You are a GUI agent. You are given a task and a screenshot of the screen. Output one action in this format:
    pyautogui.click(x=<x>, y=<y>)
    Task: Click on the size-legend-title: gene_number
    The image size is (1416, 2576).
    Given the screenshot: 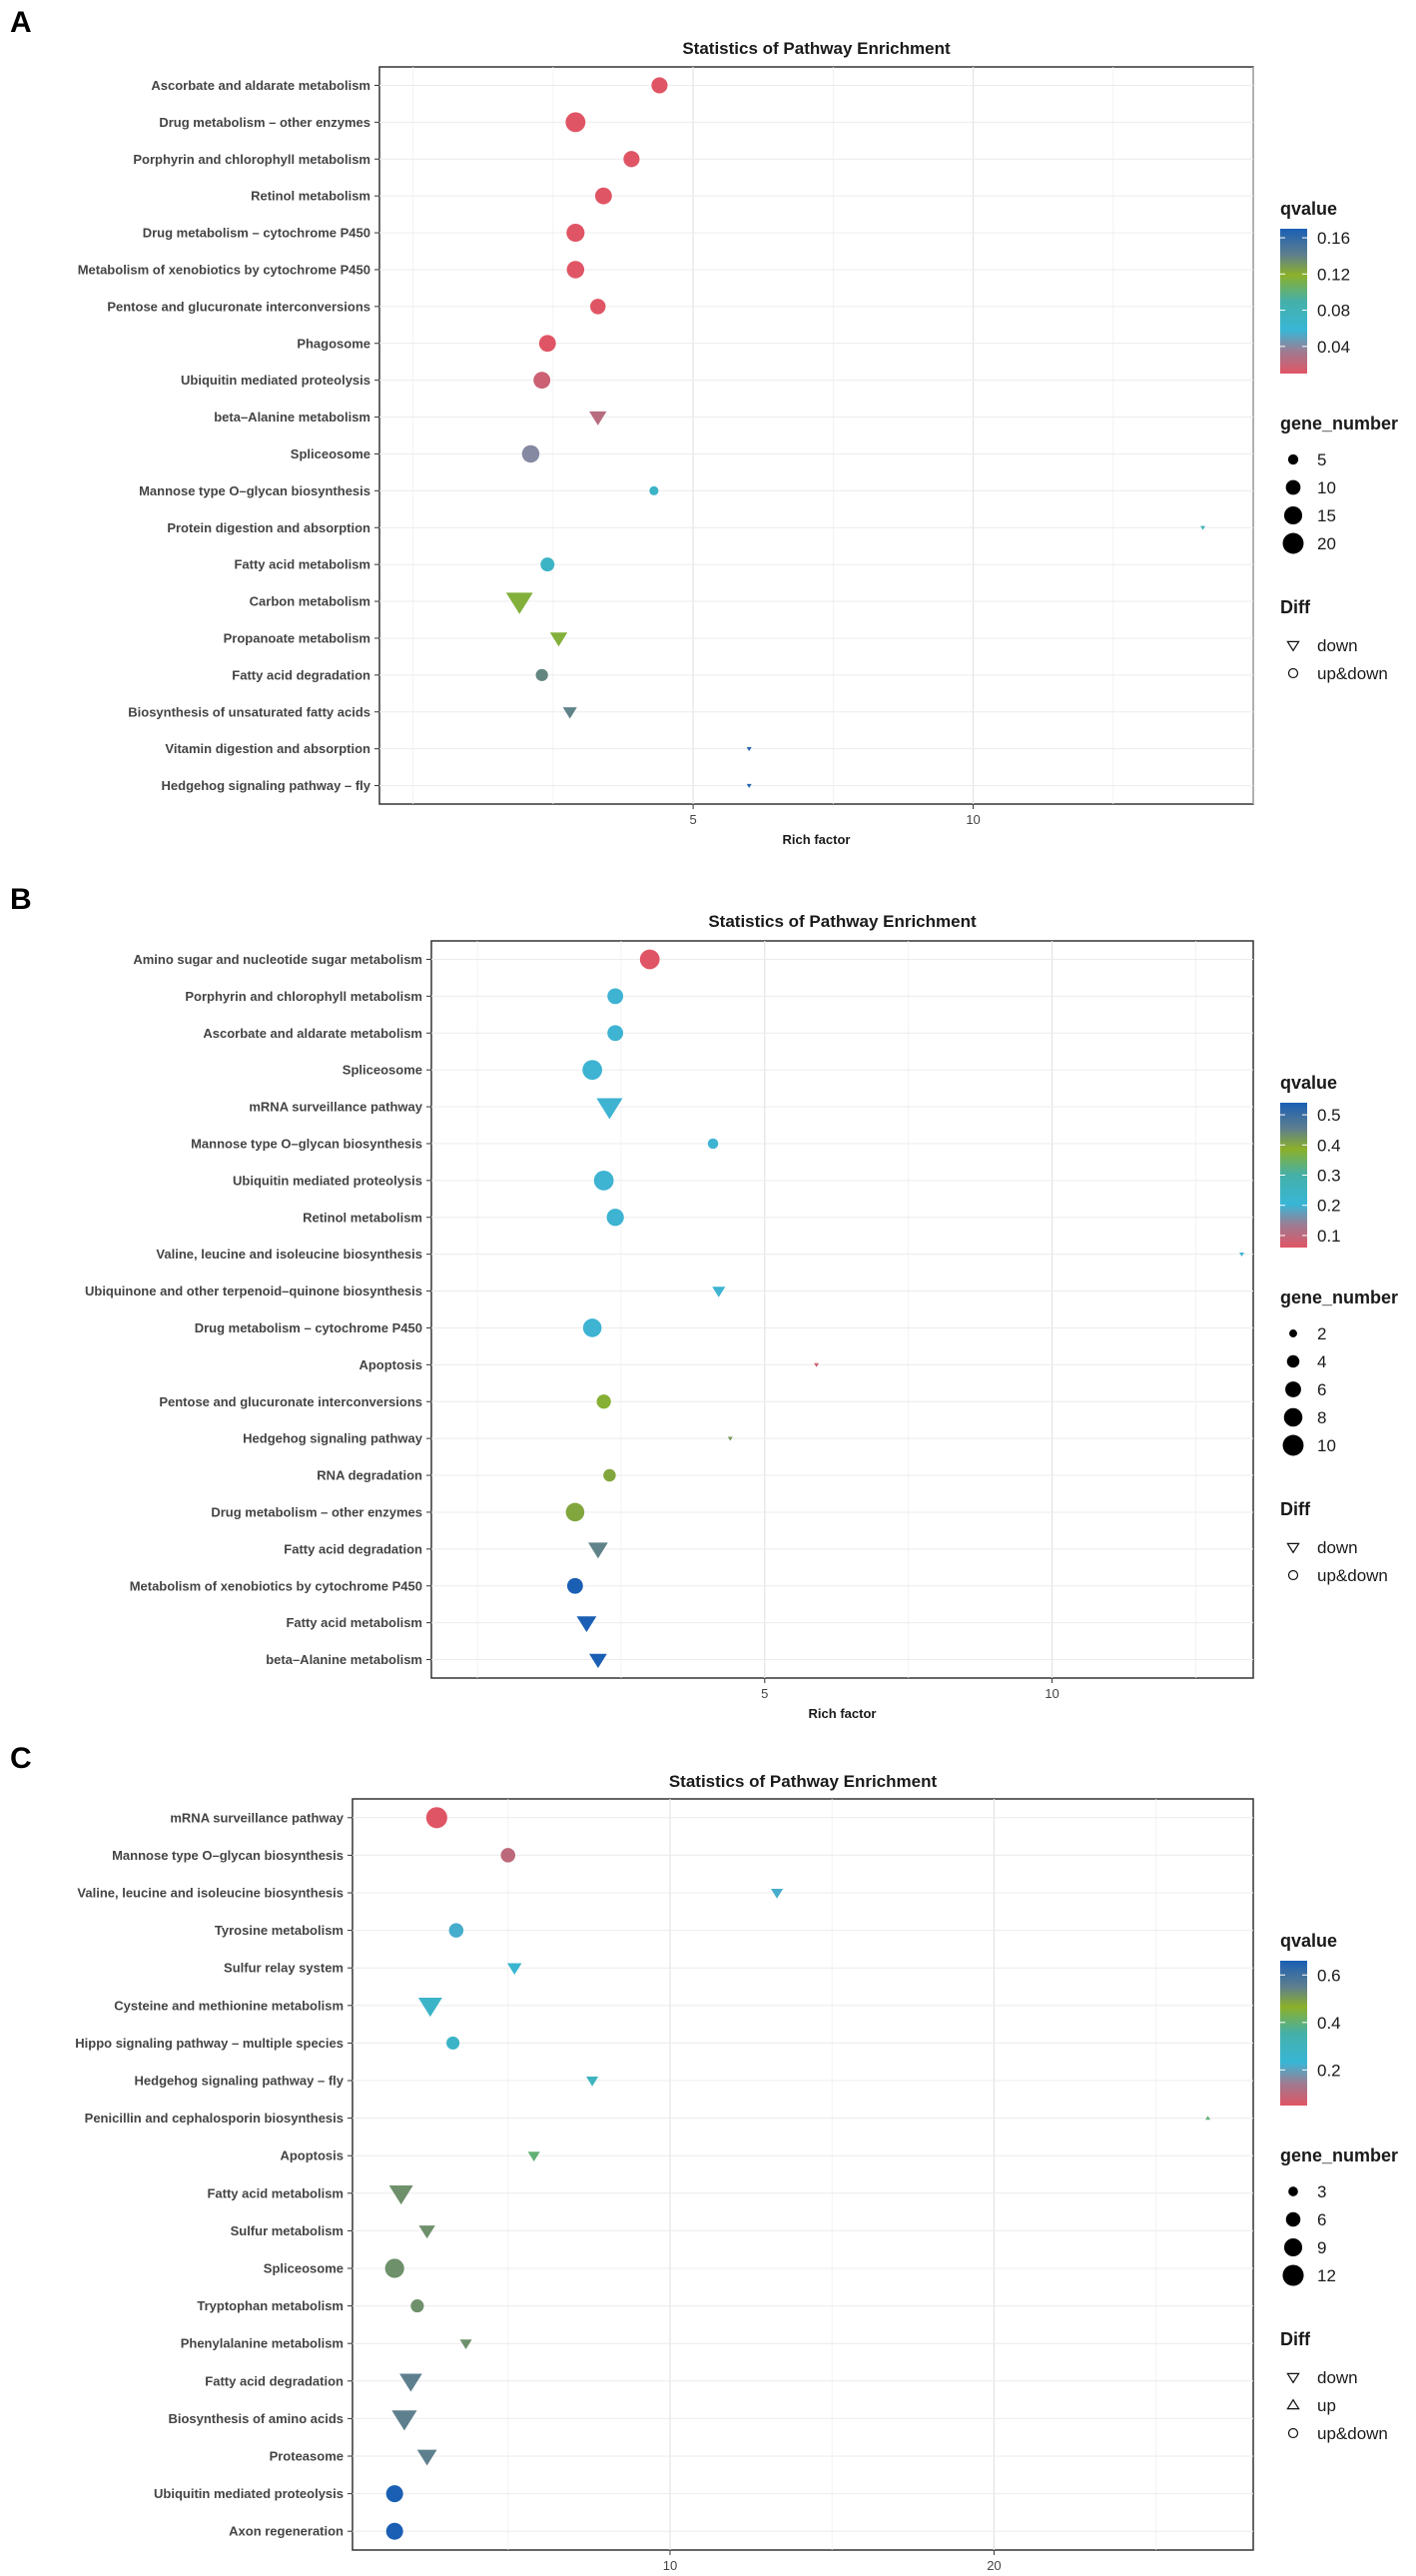 What is the action you would take?
    pyautogui.click(x=1339, y=2156)
    